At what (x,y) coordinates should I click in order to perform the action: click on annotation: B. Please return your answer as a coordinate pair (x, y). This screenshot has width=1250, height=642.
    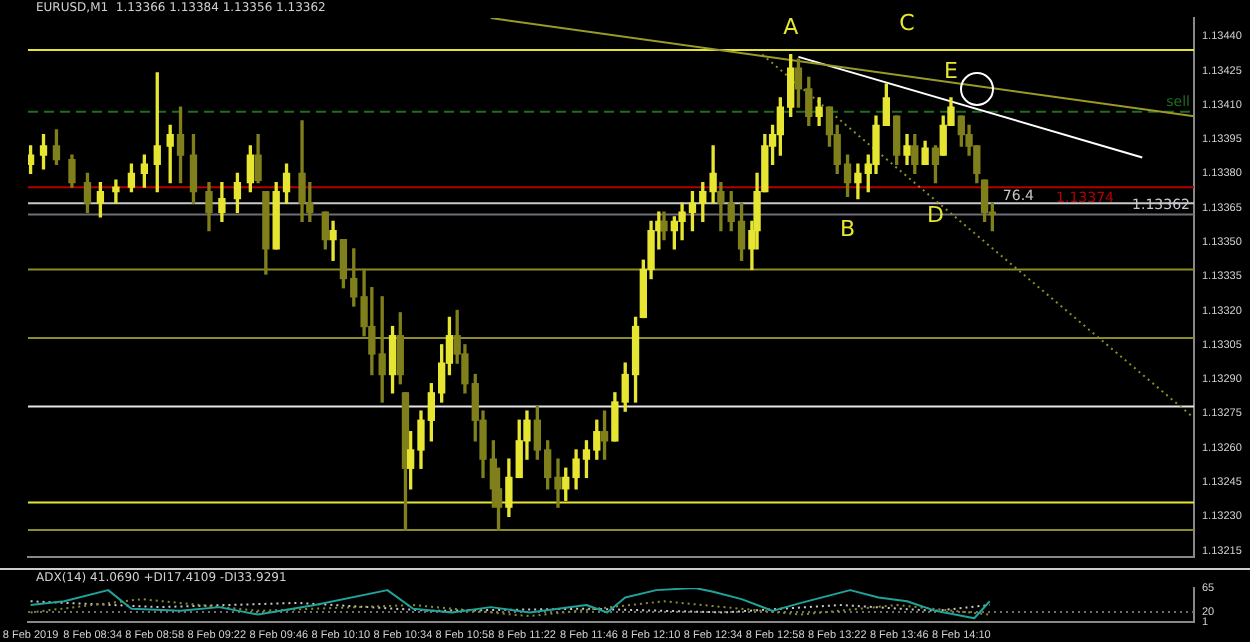
    Looking at the image, I should click on (848, 229).